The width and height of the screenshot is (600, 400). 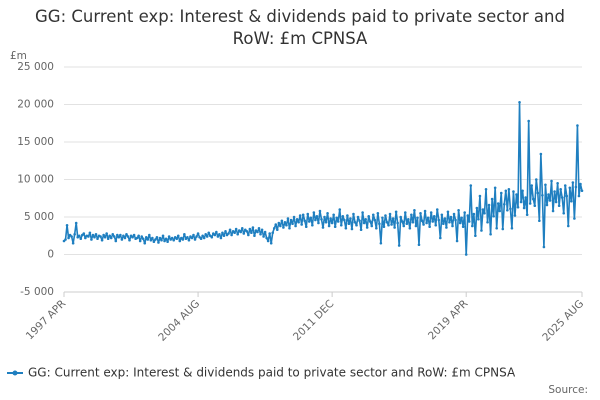 What do you see at coordinates (15, 373) in the screenshot?
I see `legend-marker` at bounding box center [15, 373].